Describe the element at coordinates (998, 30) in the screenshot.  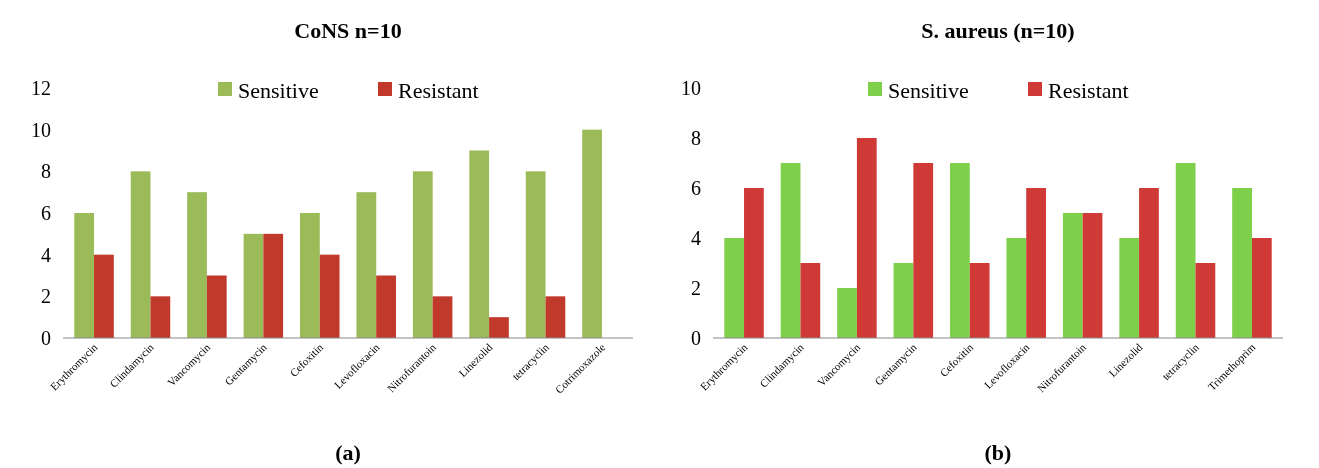
I see `chart-title: S. aureus (n=10)` at that location.